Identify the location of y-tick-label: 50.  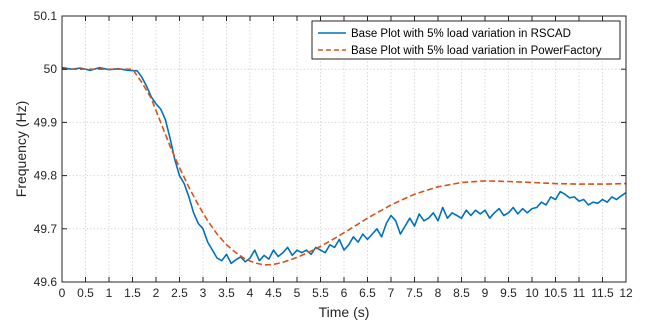
(51, 69).